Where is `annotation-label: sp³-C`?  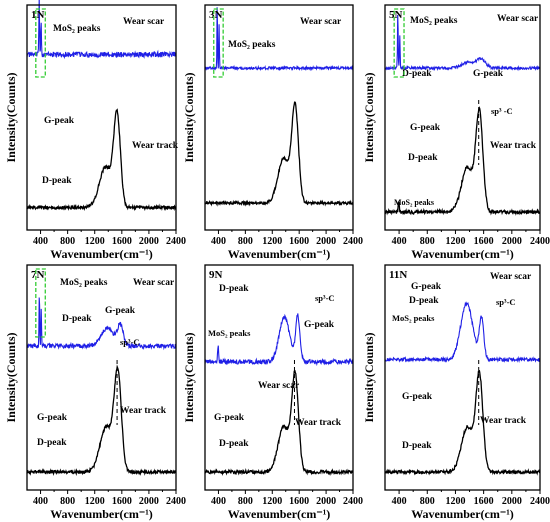 annotation-label: sp³-C is located at coordinates (506, 302).